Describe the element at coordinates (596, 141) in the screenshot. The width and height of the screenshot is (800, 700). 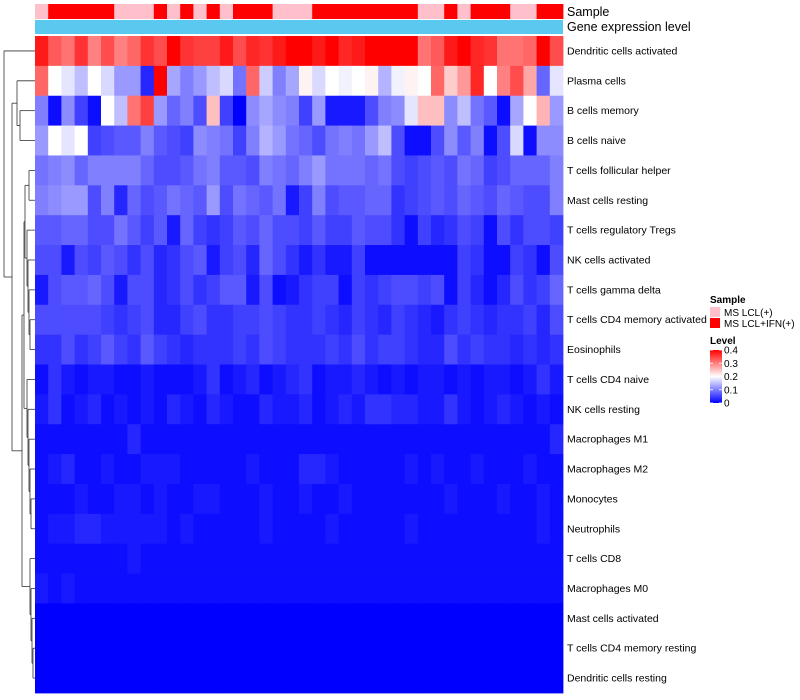
I see `row-label: B cells naive` at that location.